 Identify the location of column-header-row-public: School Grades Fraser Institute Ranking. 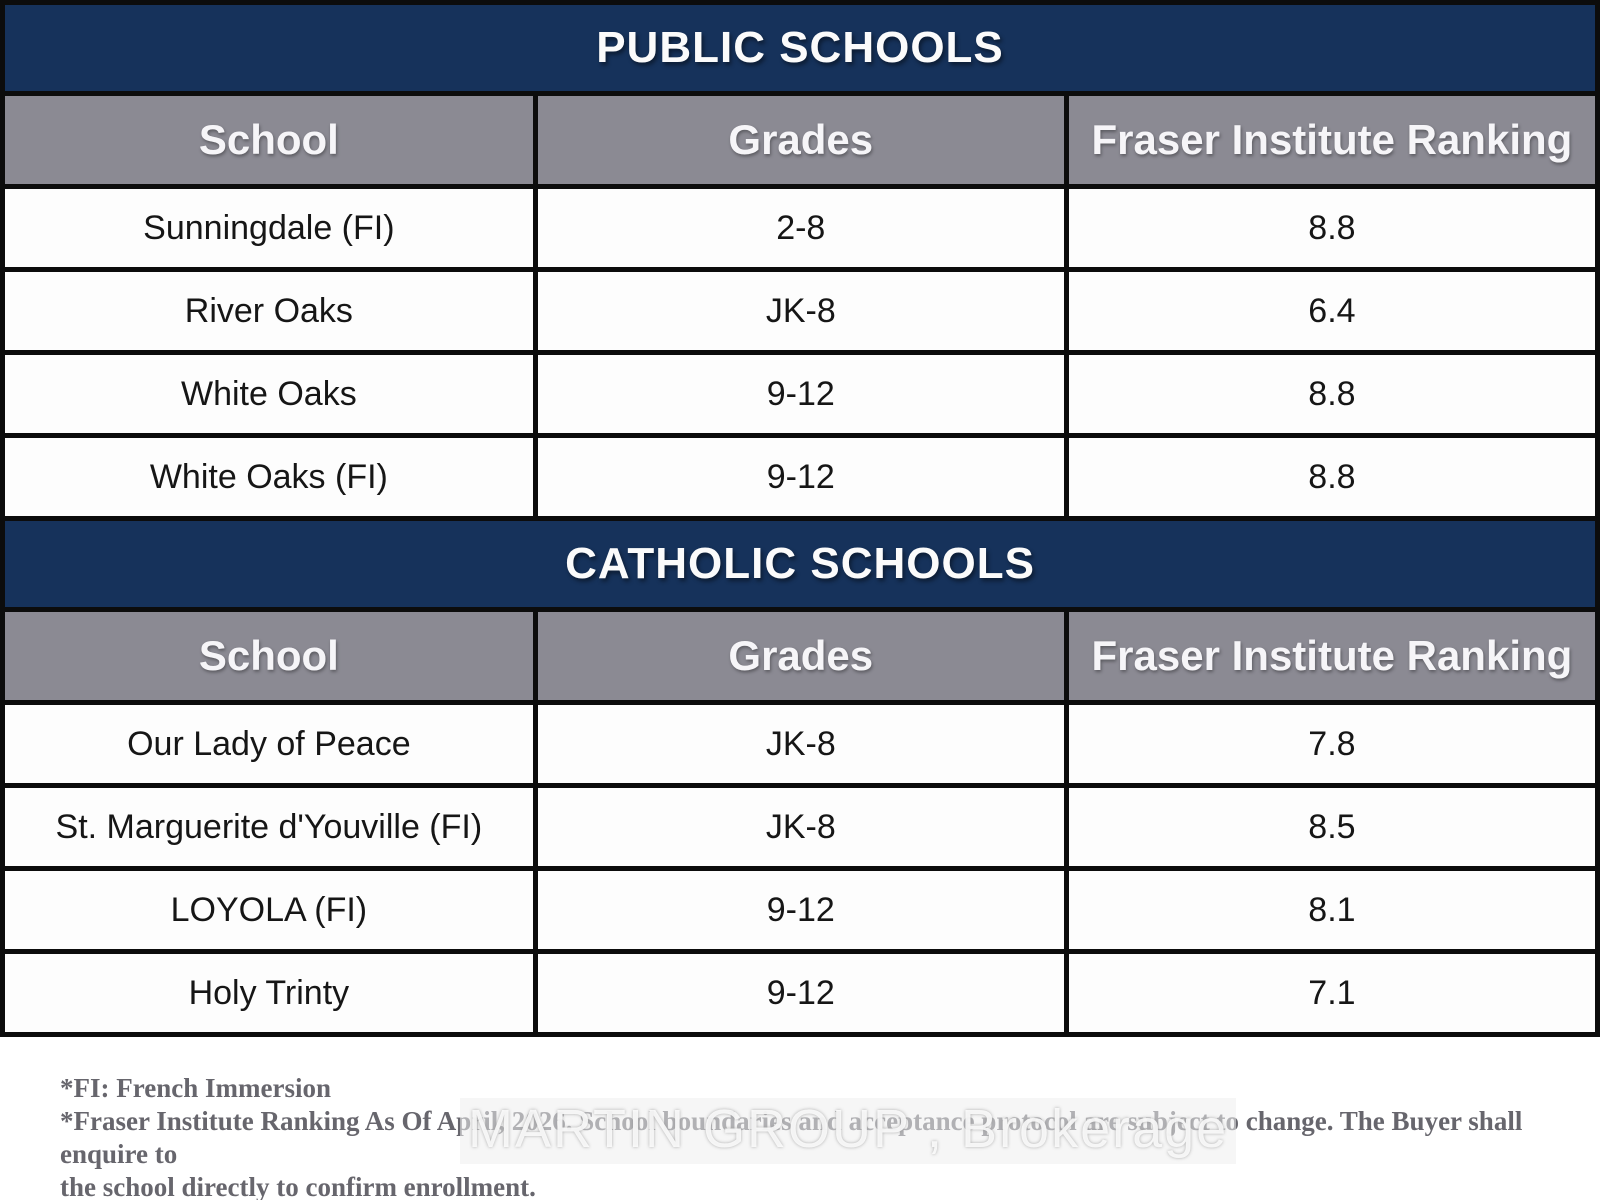
(800, 140).